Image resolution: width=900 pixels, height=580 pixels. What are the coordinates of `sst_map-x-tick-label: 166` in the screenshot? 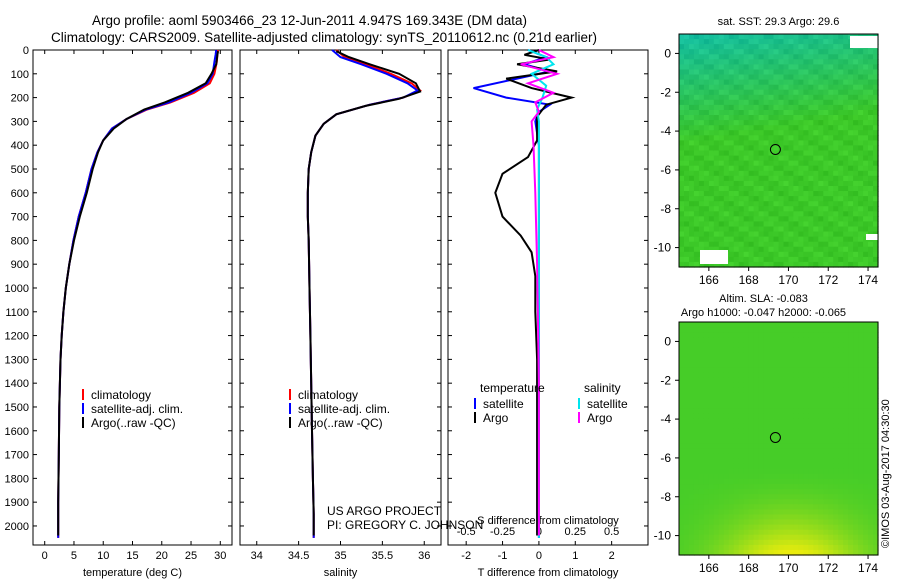 It's located at (709, 280).